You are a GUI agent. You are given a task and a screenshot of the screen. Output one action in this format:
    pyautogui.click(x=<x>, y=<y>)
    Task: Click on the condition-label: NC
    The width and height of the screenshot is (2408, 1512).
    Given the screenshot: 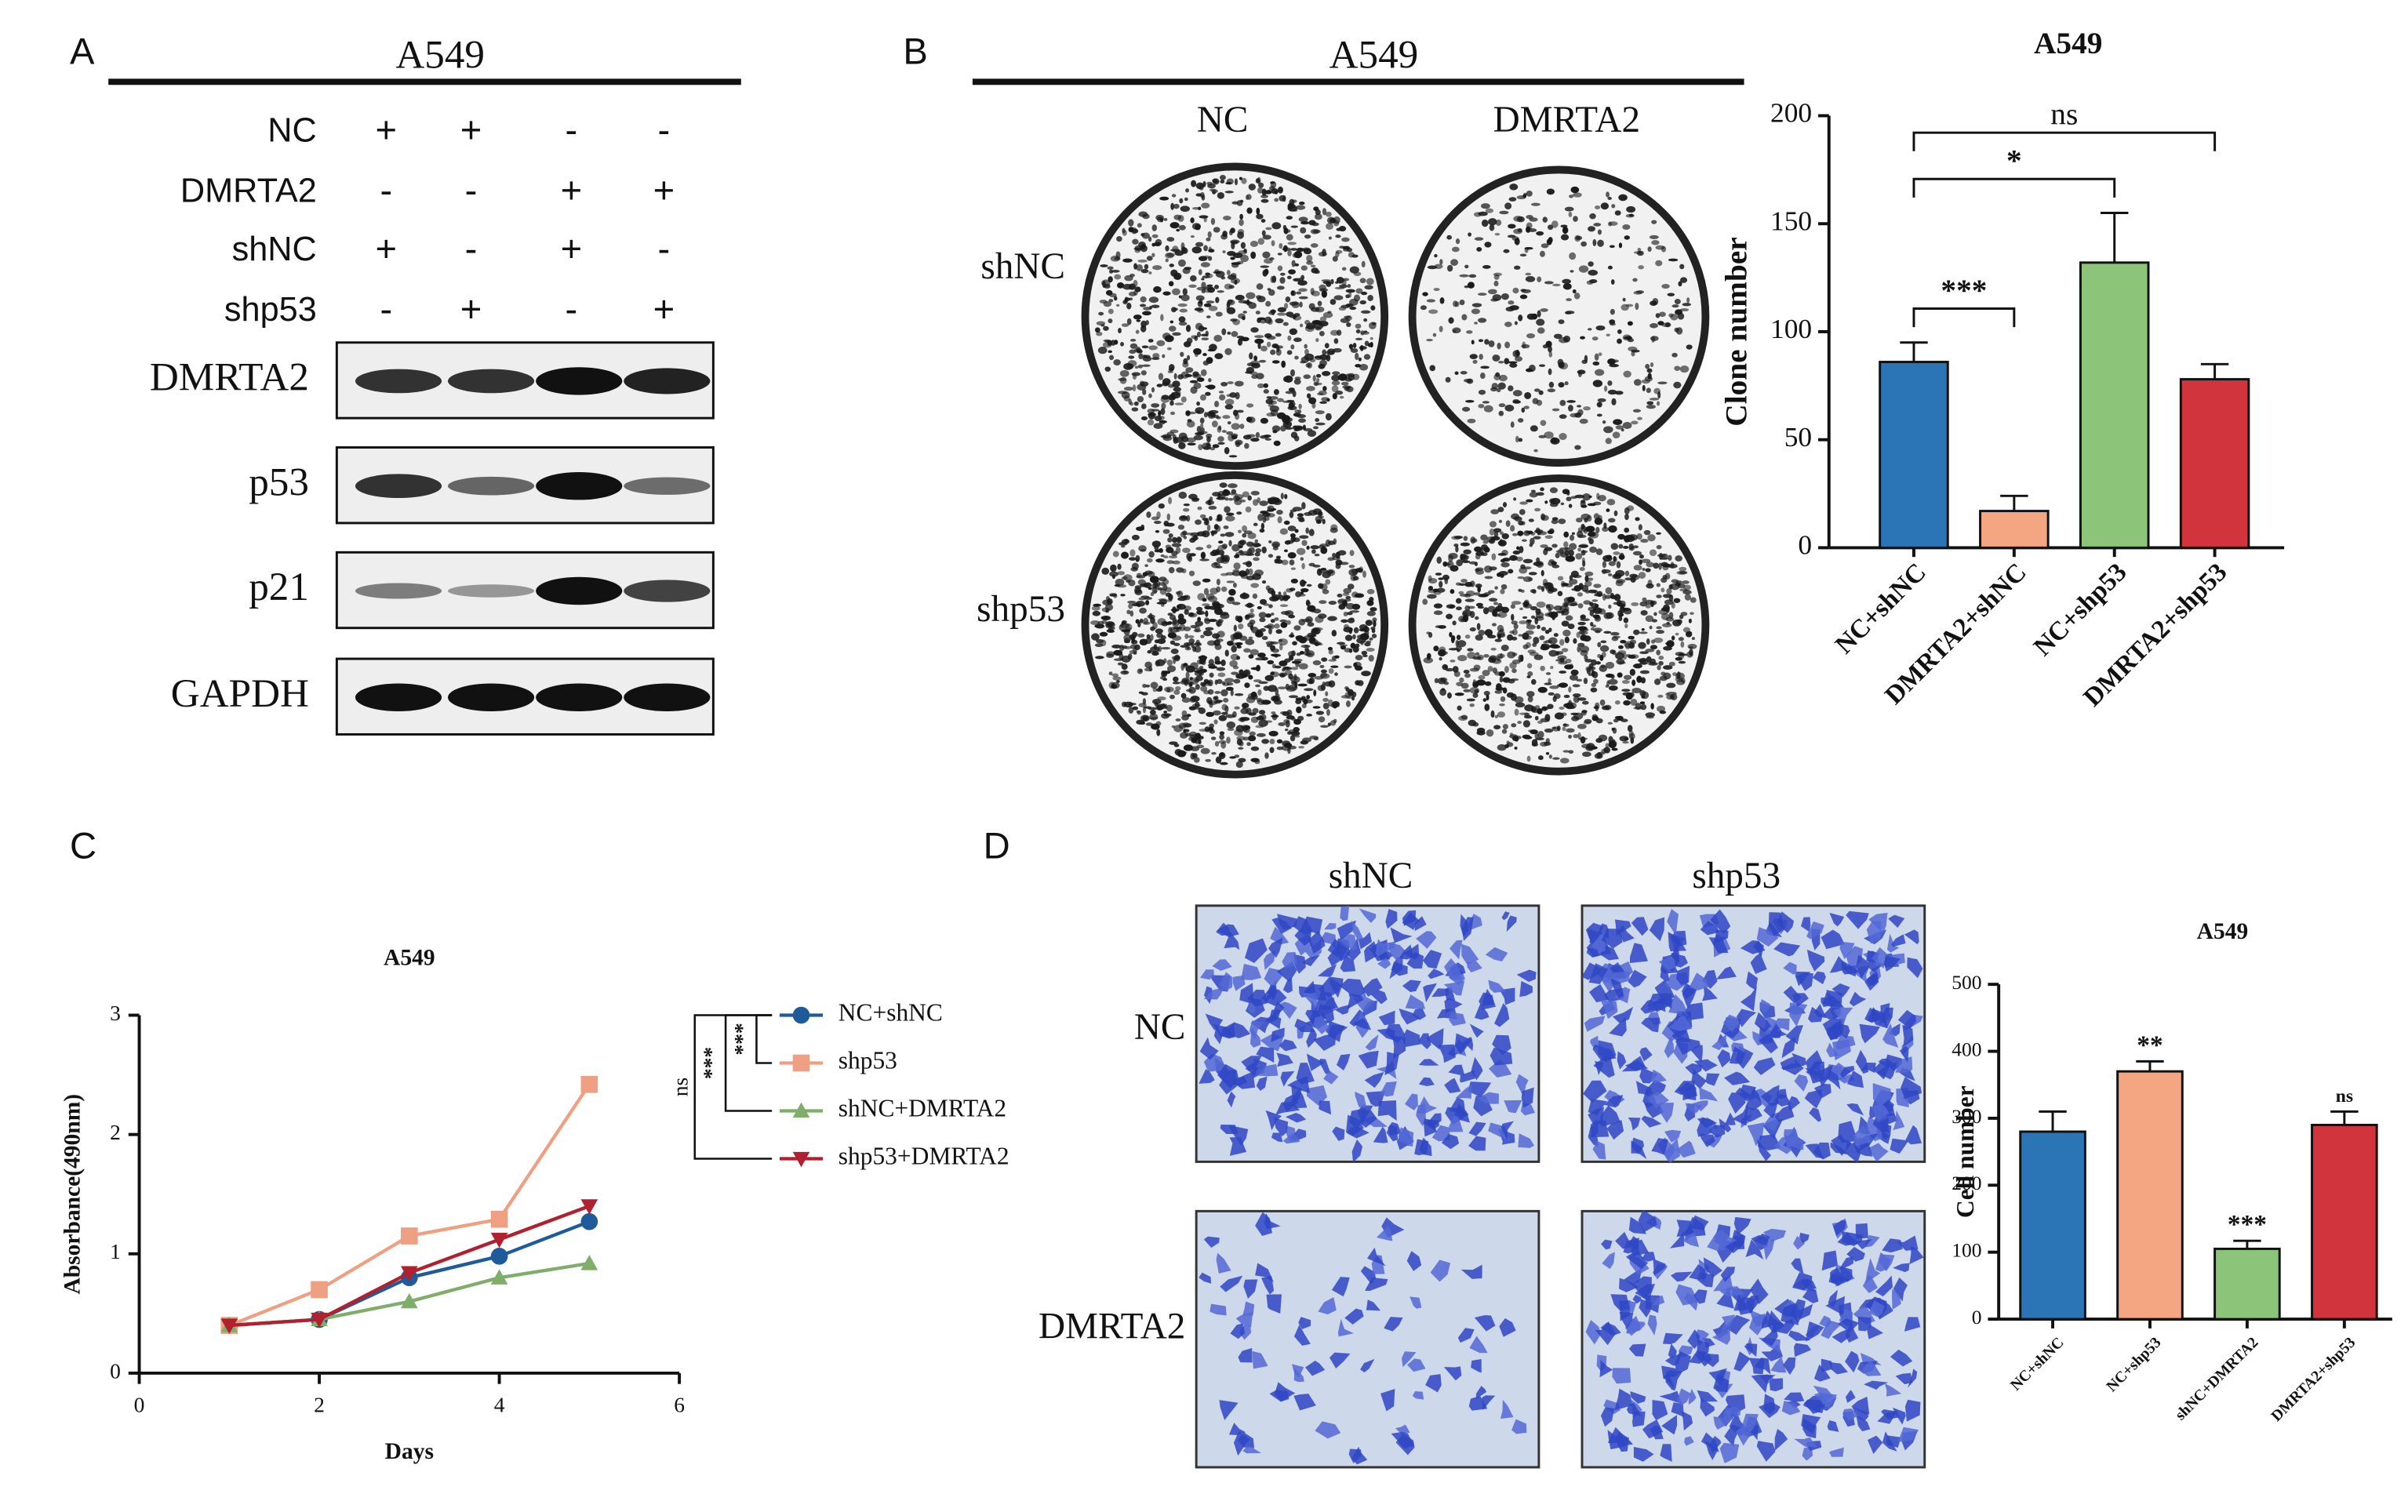 What is the action you would take?
    pyautogui.click(x=292, y=131)
    